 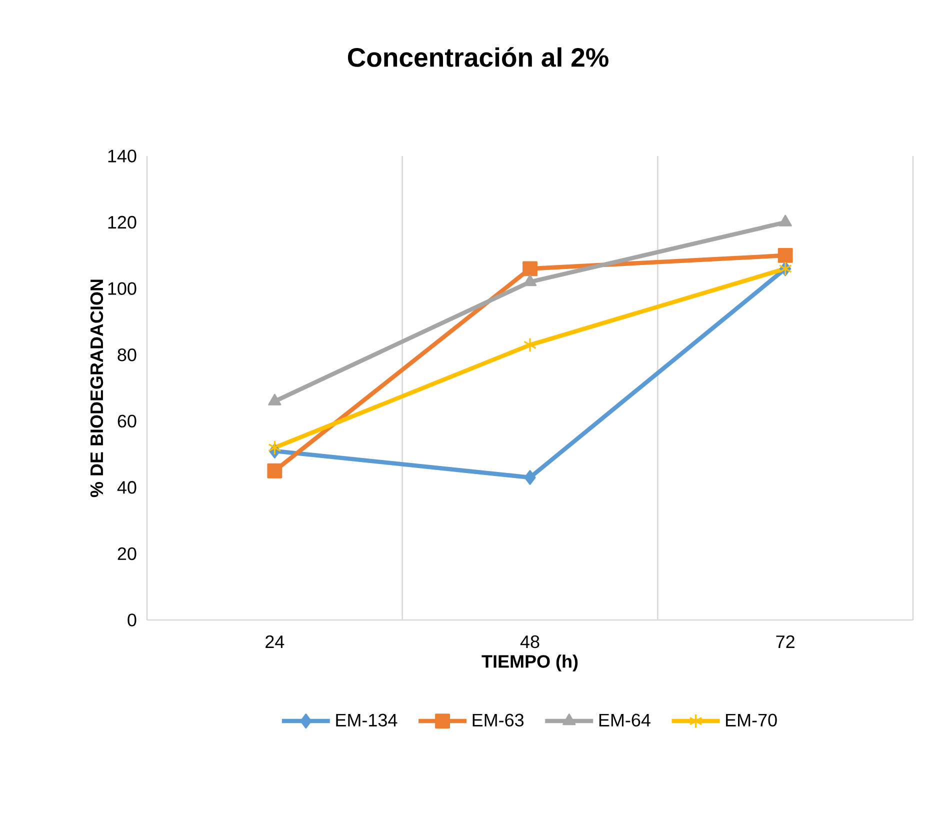 I want to click on x-axis-title: TIEMPO (h), so click(x=530, y=663).